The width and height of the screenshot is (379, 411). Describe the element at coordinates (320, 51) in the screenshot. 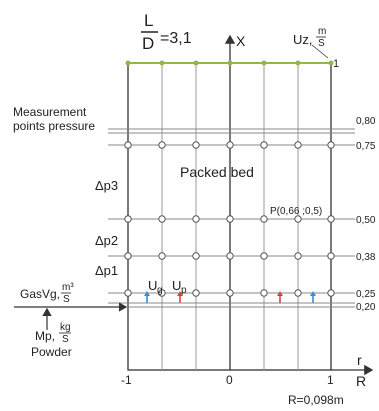

I see `uz-leader-line` at that location.